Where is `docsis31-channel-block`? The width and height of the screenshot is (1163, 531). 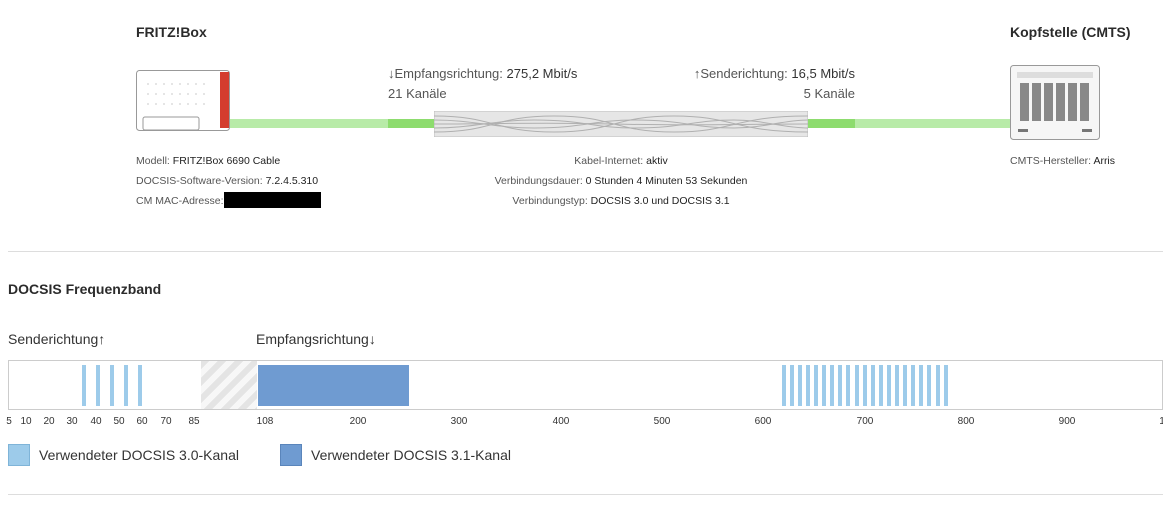 docsis31-channel-block is located at coordinates (333, 385).